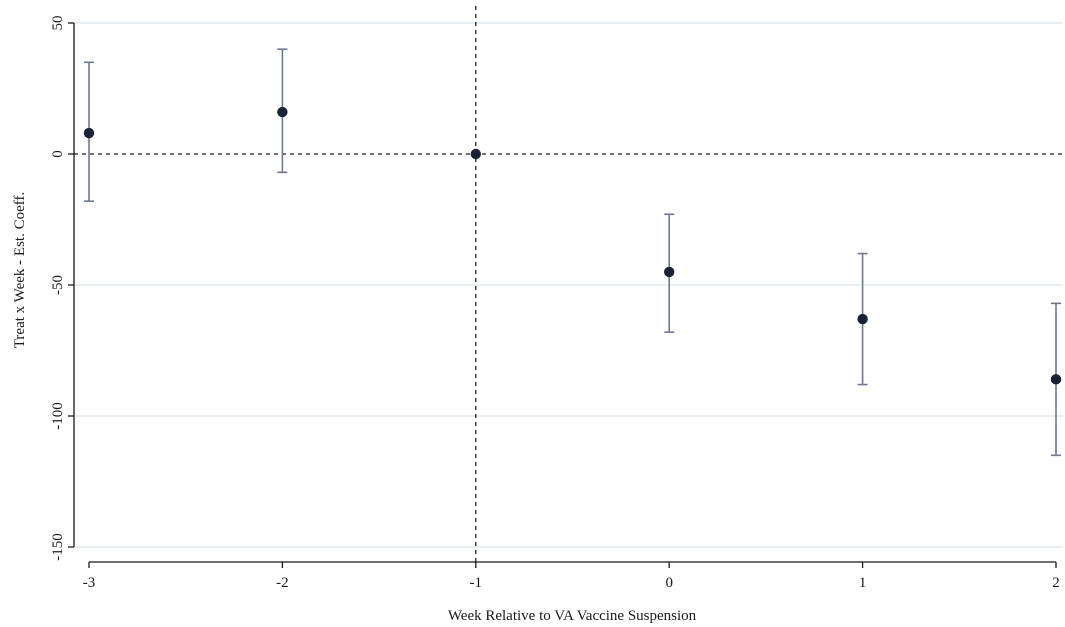  I want to click on y-tick-label: 50, so click(58, 23).